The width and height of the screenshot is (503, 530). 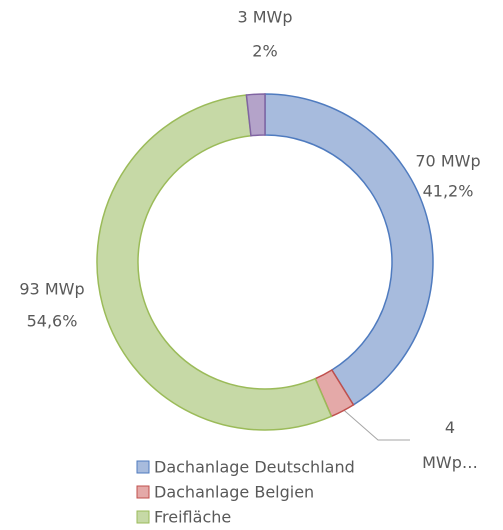 I want to click on donut-segment, so click(x=255, y=115).